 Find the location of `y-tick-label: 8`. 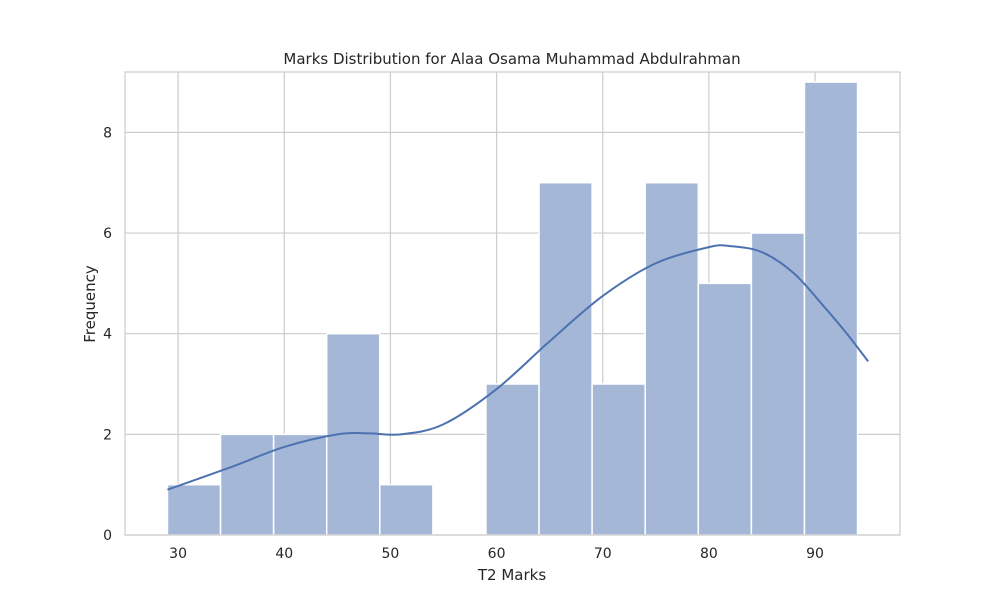

y-tick-label: 8 is located at coordinates (107, 133).